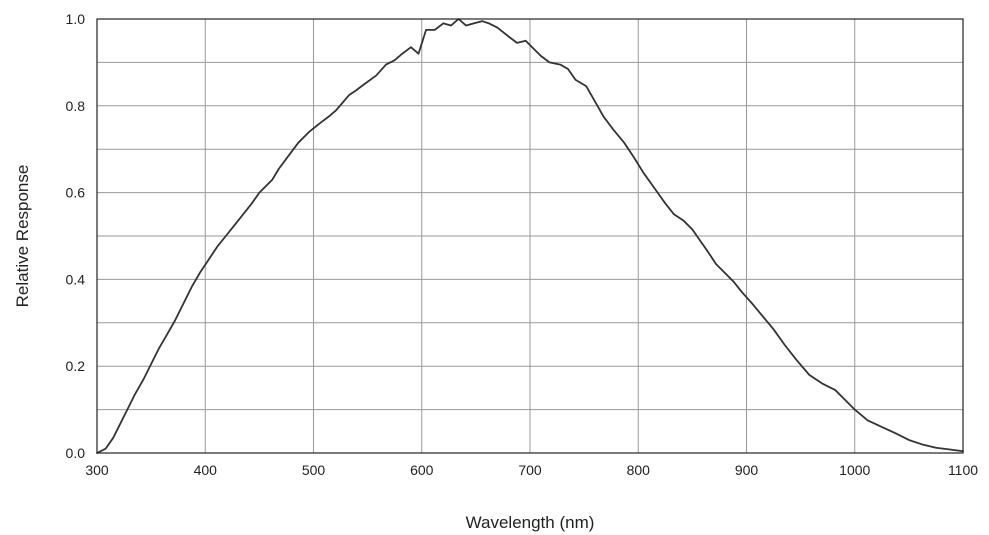 The width and height of the screenshot is (989, 535). I want to click on y-tick-label: 0.6, so click(76, 193).